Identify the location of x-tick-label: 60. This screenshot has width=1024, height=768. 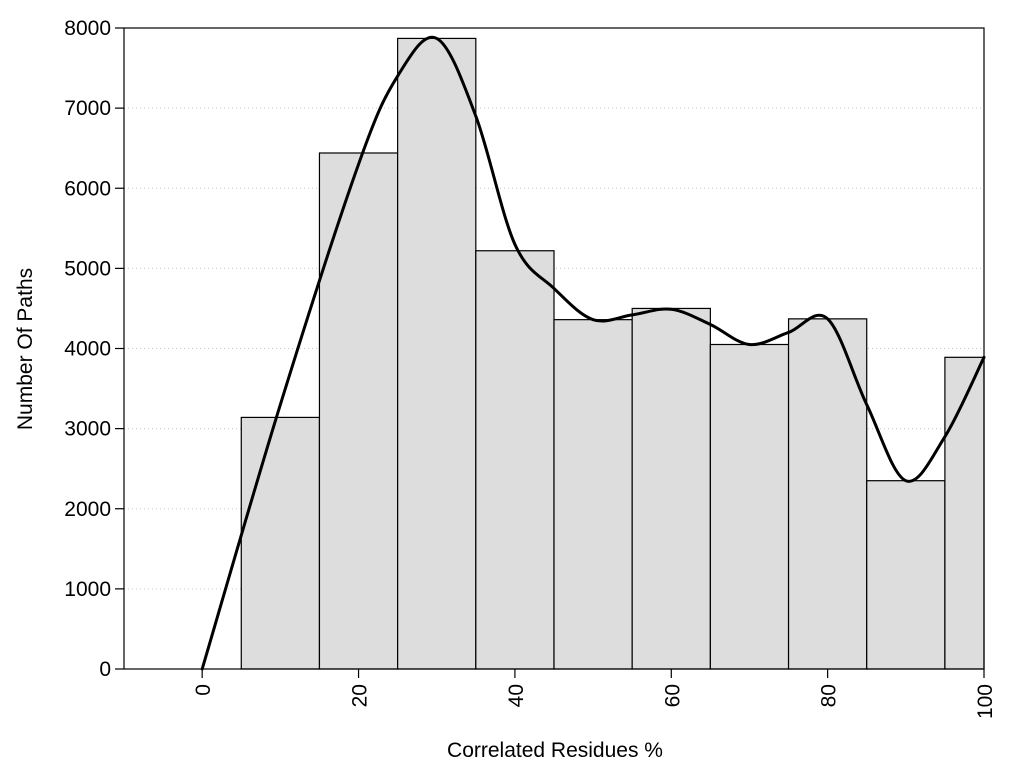
(672, 695).